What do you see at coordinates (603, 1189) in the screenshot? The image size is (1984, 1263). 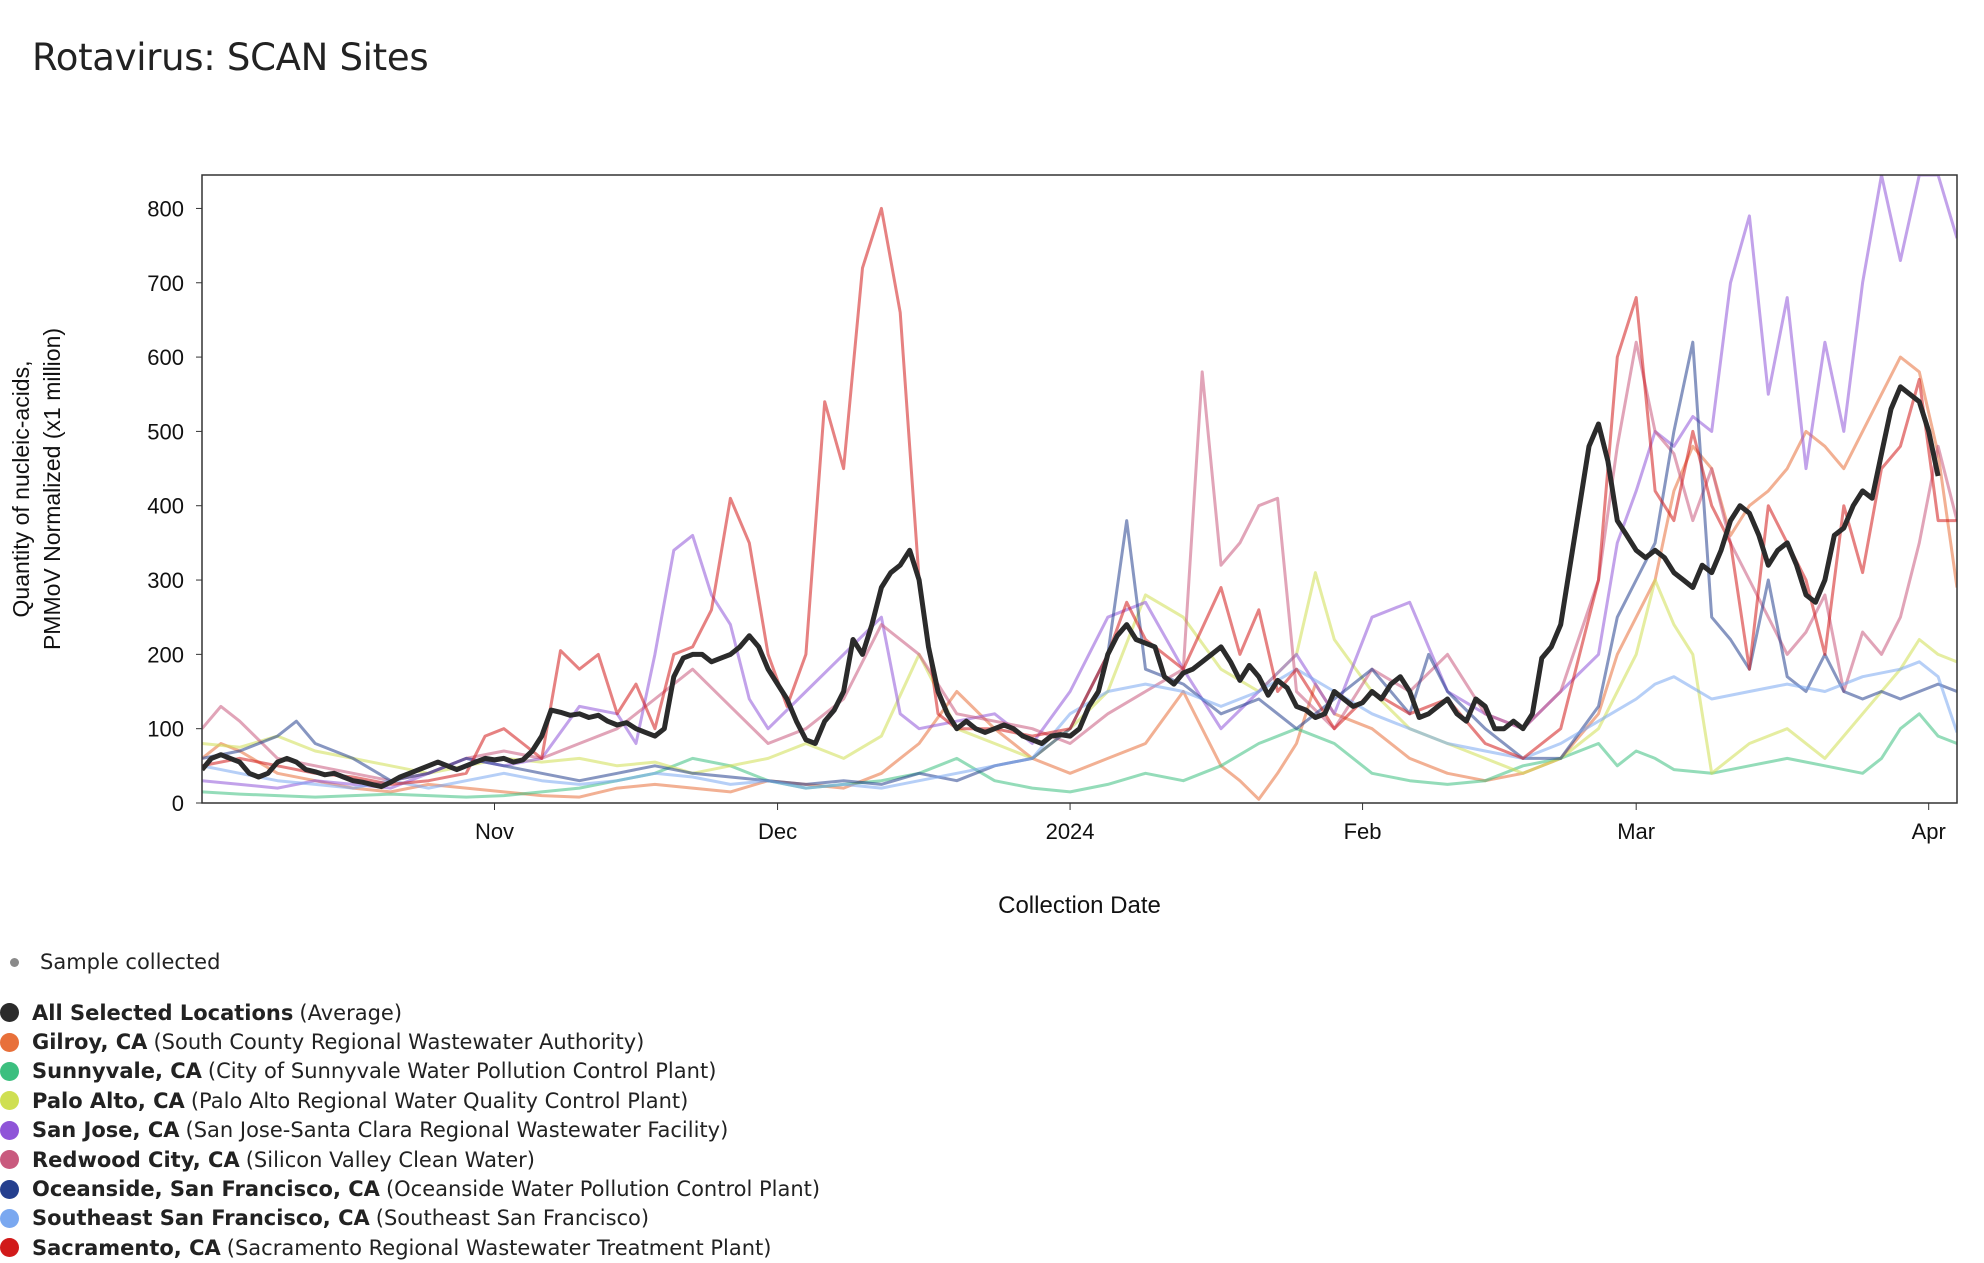 I see `legend-item-desc: Oceanside Water Pollution Control Plant` at bounding box center [603, 1189].